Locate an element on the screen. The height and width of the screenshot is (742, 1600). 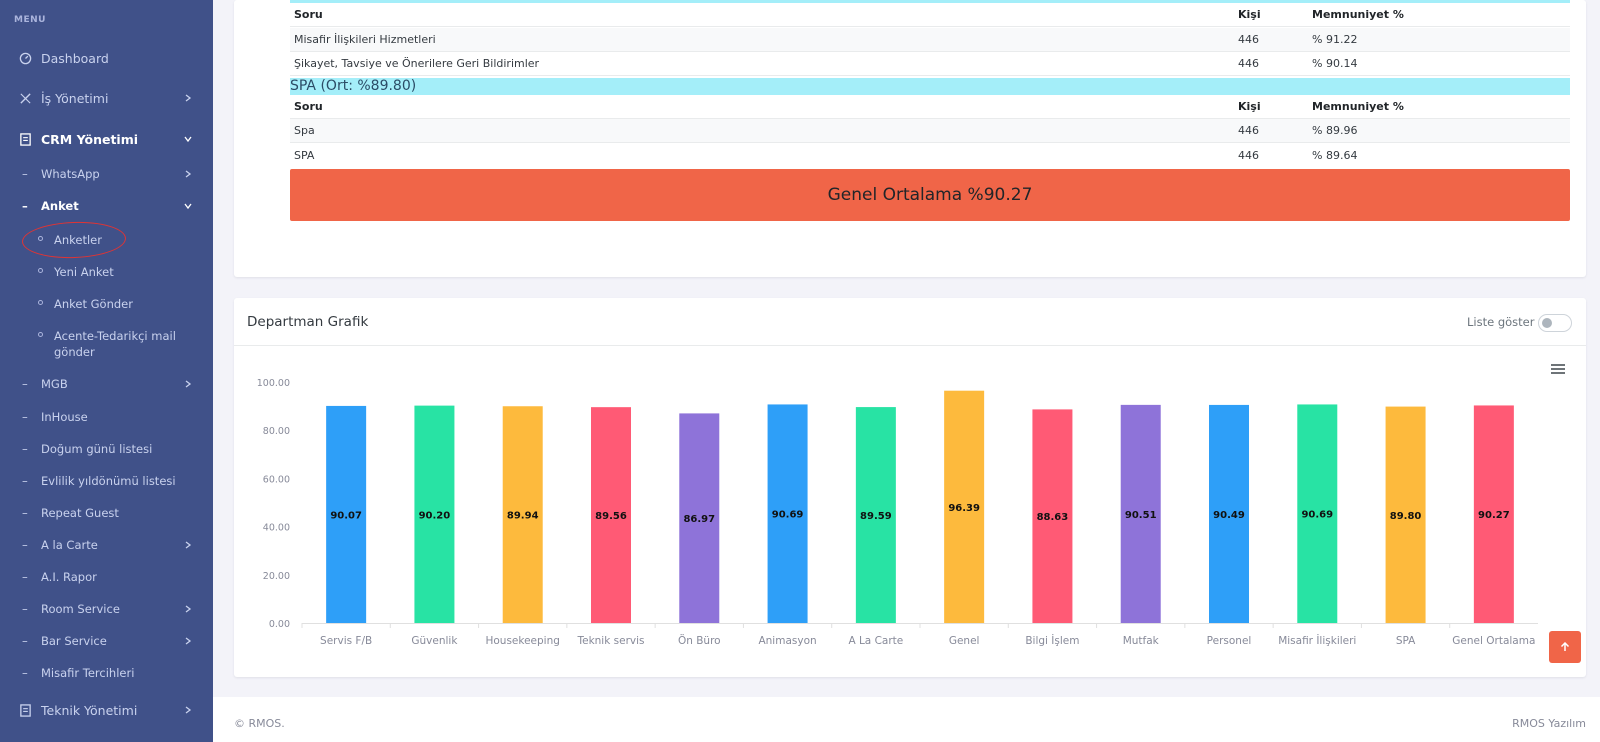
sidebar-sub-ai-rapor: – A.I. Rapor is located at coordinates (59, 577).